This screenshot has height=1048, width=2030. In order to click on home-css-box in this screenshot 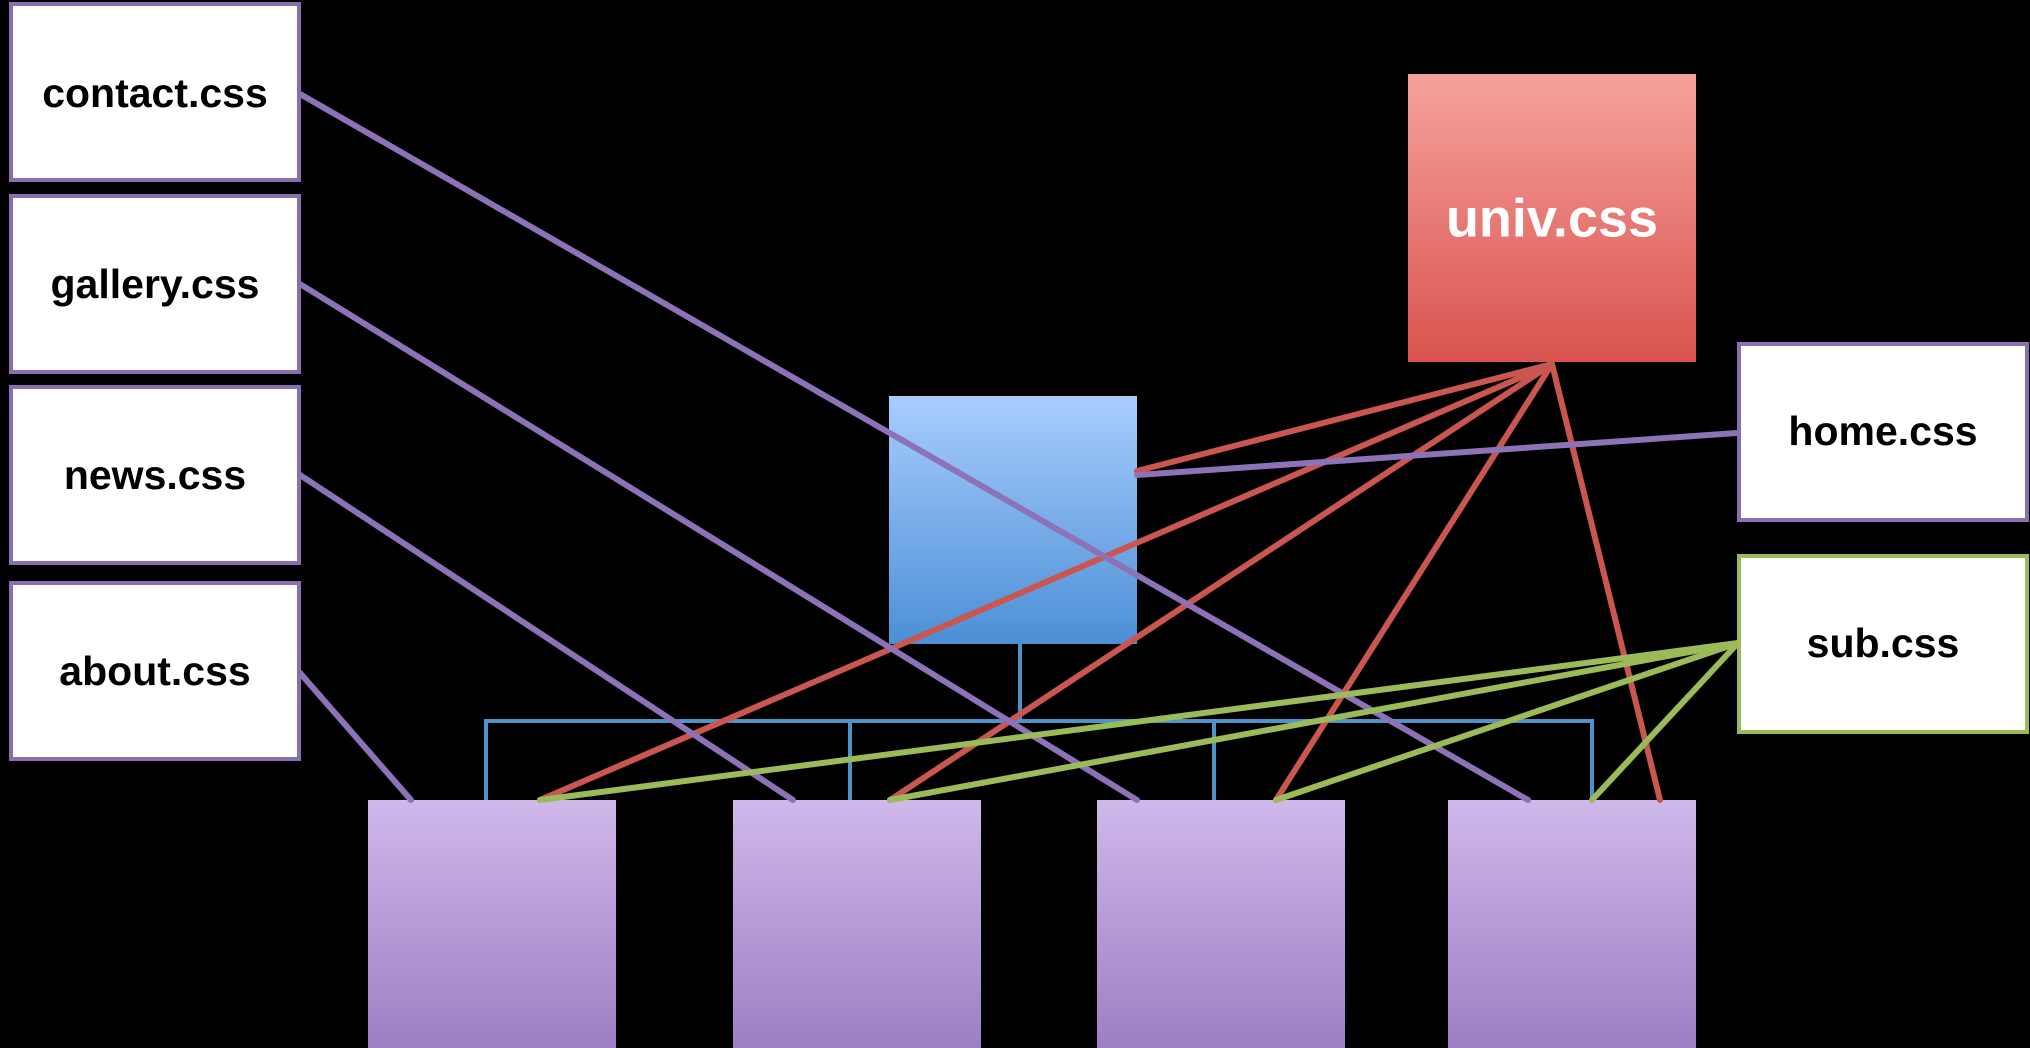, I will do `click(1883, 432)`.